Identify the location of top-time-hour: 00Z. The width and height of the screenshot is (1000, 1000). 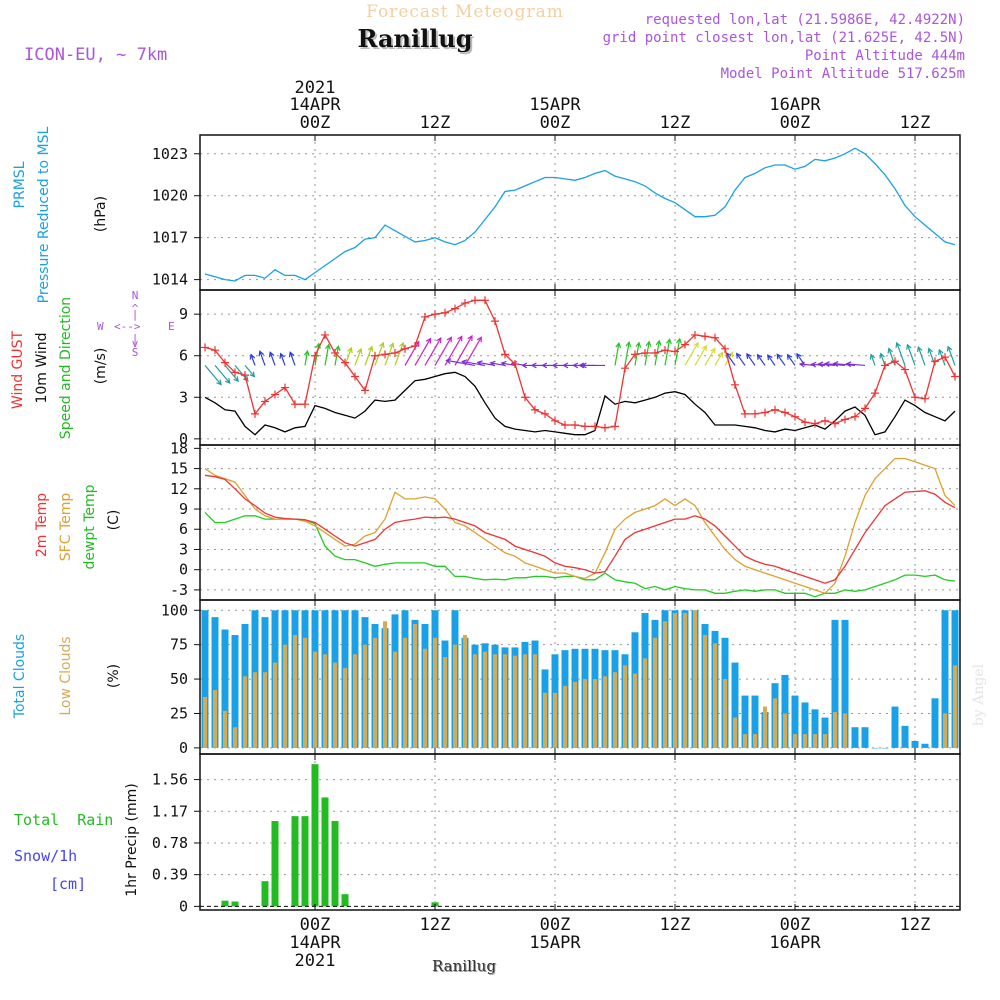
(315, 123).